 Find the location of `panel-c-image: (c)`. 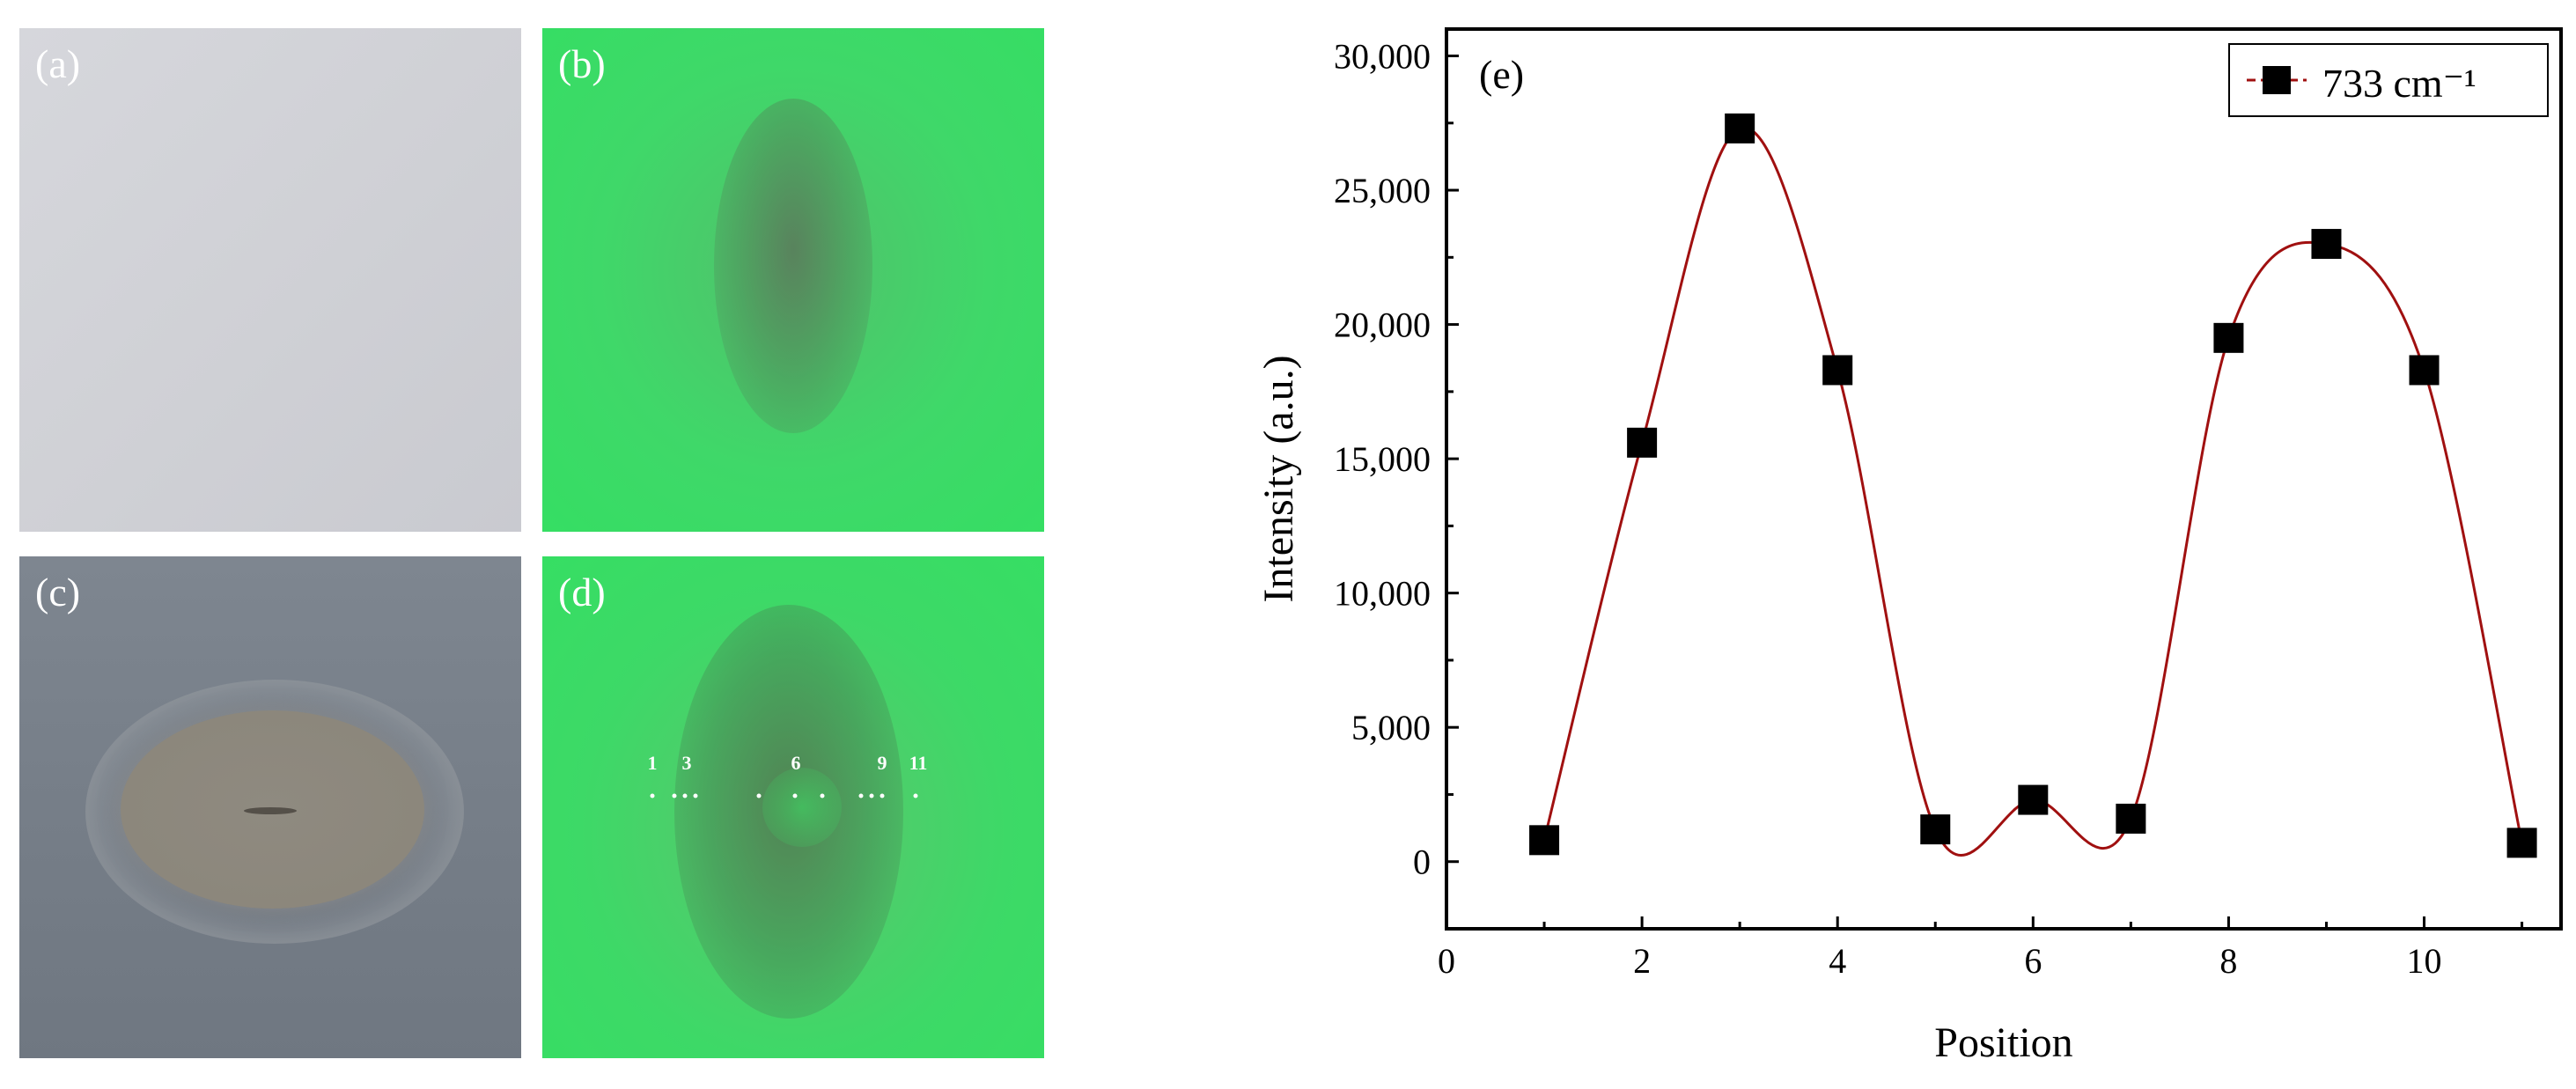

panel-c-image: (c) is located at coordinates (270, 807).